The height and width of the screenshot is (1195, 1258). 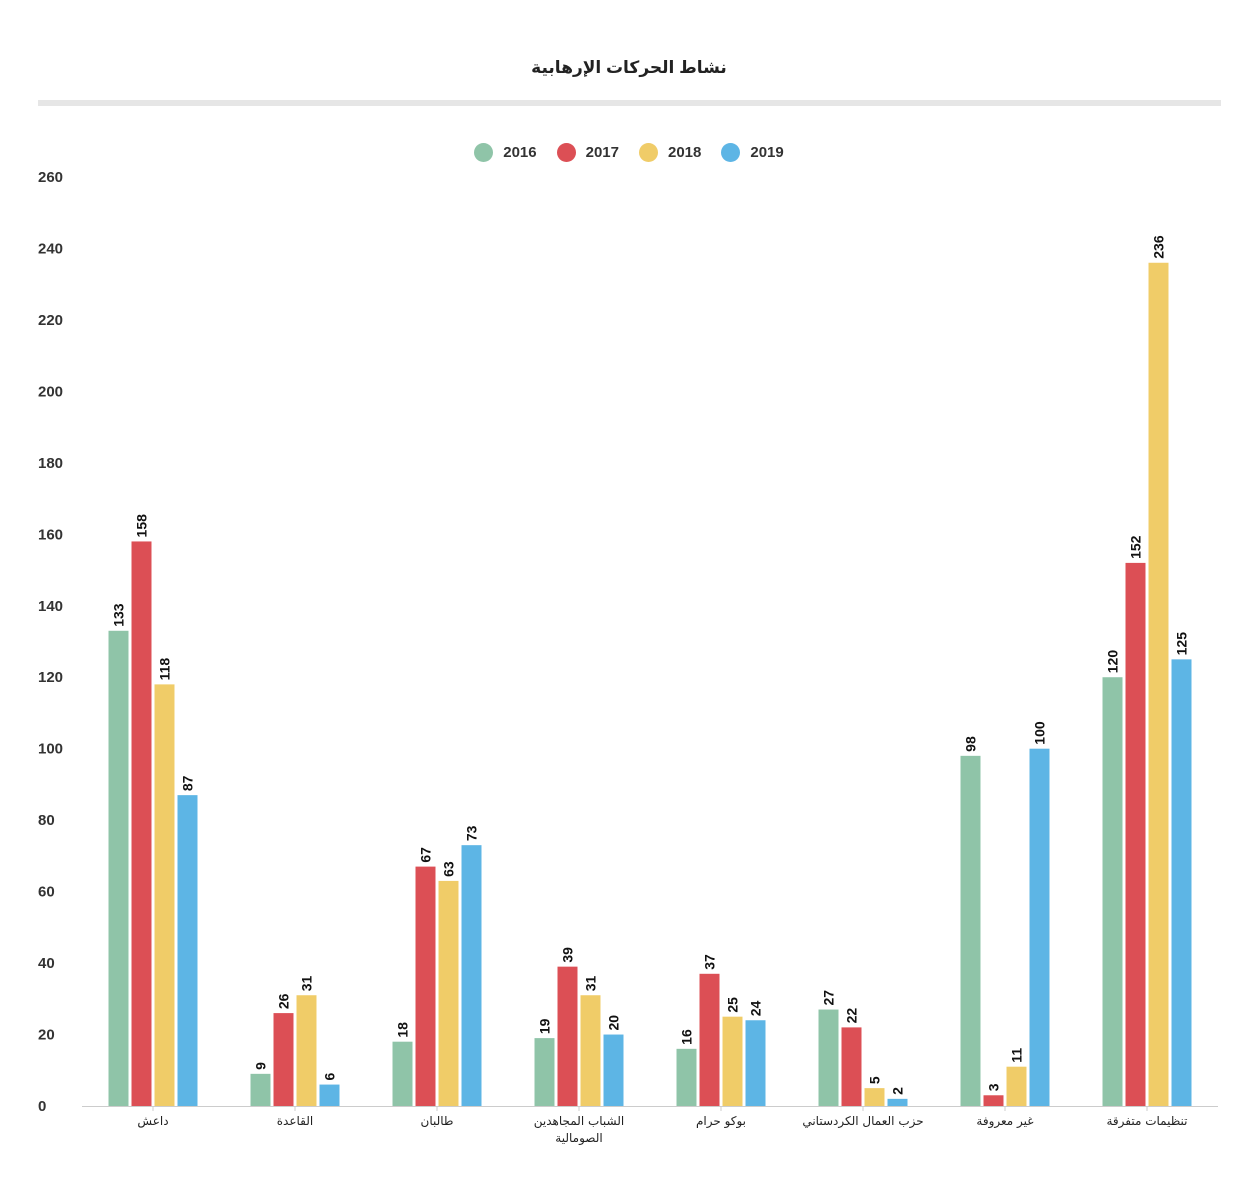 What do you see at coordinates (330, 1077) in the screenshot?
I see `data-label: 6` at bounding box center [330, 1077].